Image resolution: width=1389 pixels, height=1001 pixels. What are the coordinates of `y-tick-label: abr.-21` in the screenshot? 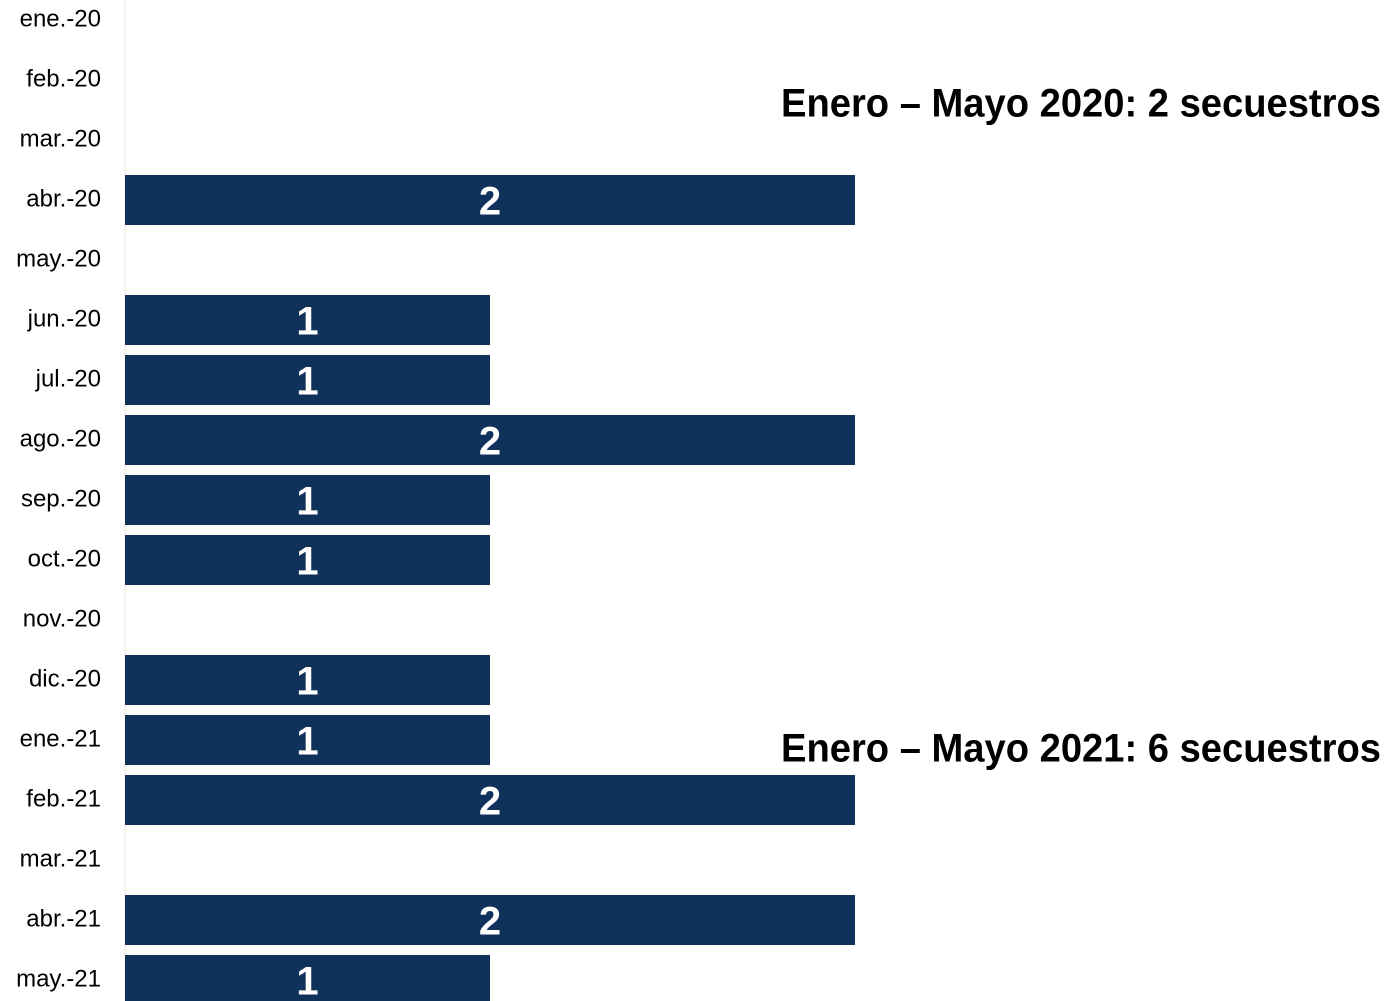 It's located at (63, 918).